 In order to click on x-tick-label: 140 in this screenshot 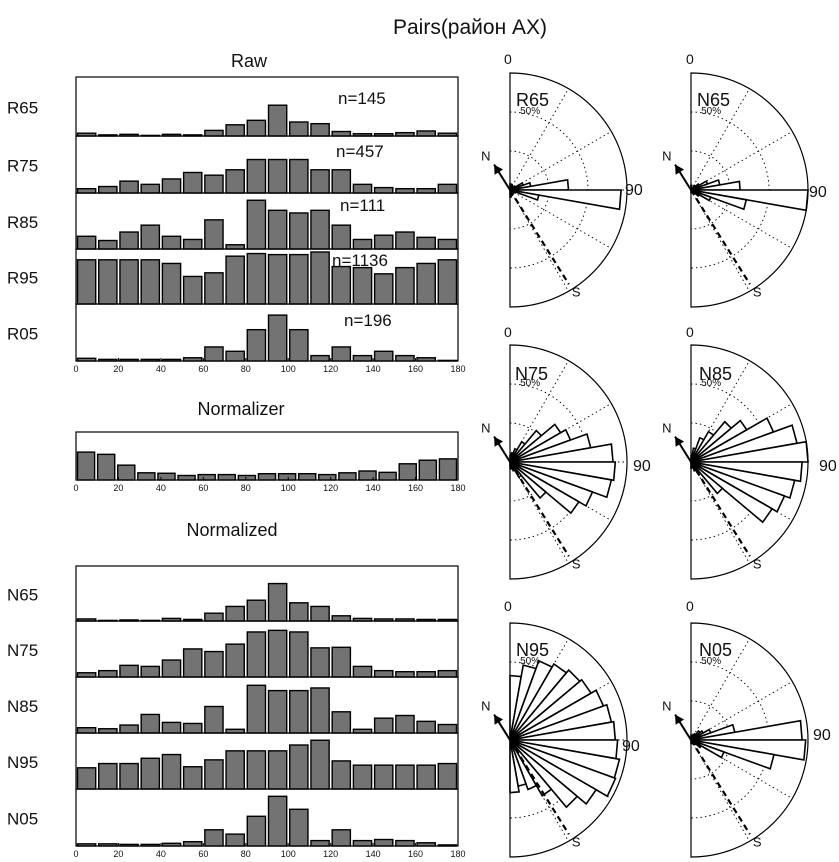, I will do `click(373, 854)`.